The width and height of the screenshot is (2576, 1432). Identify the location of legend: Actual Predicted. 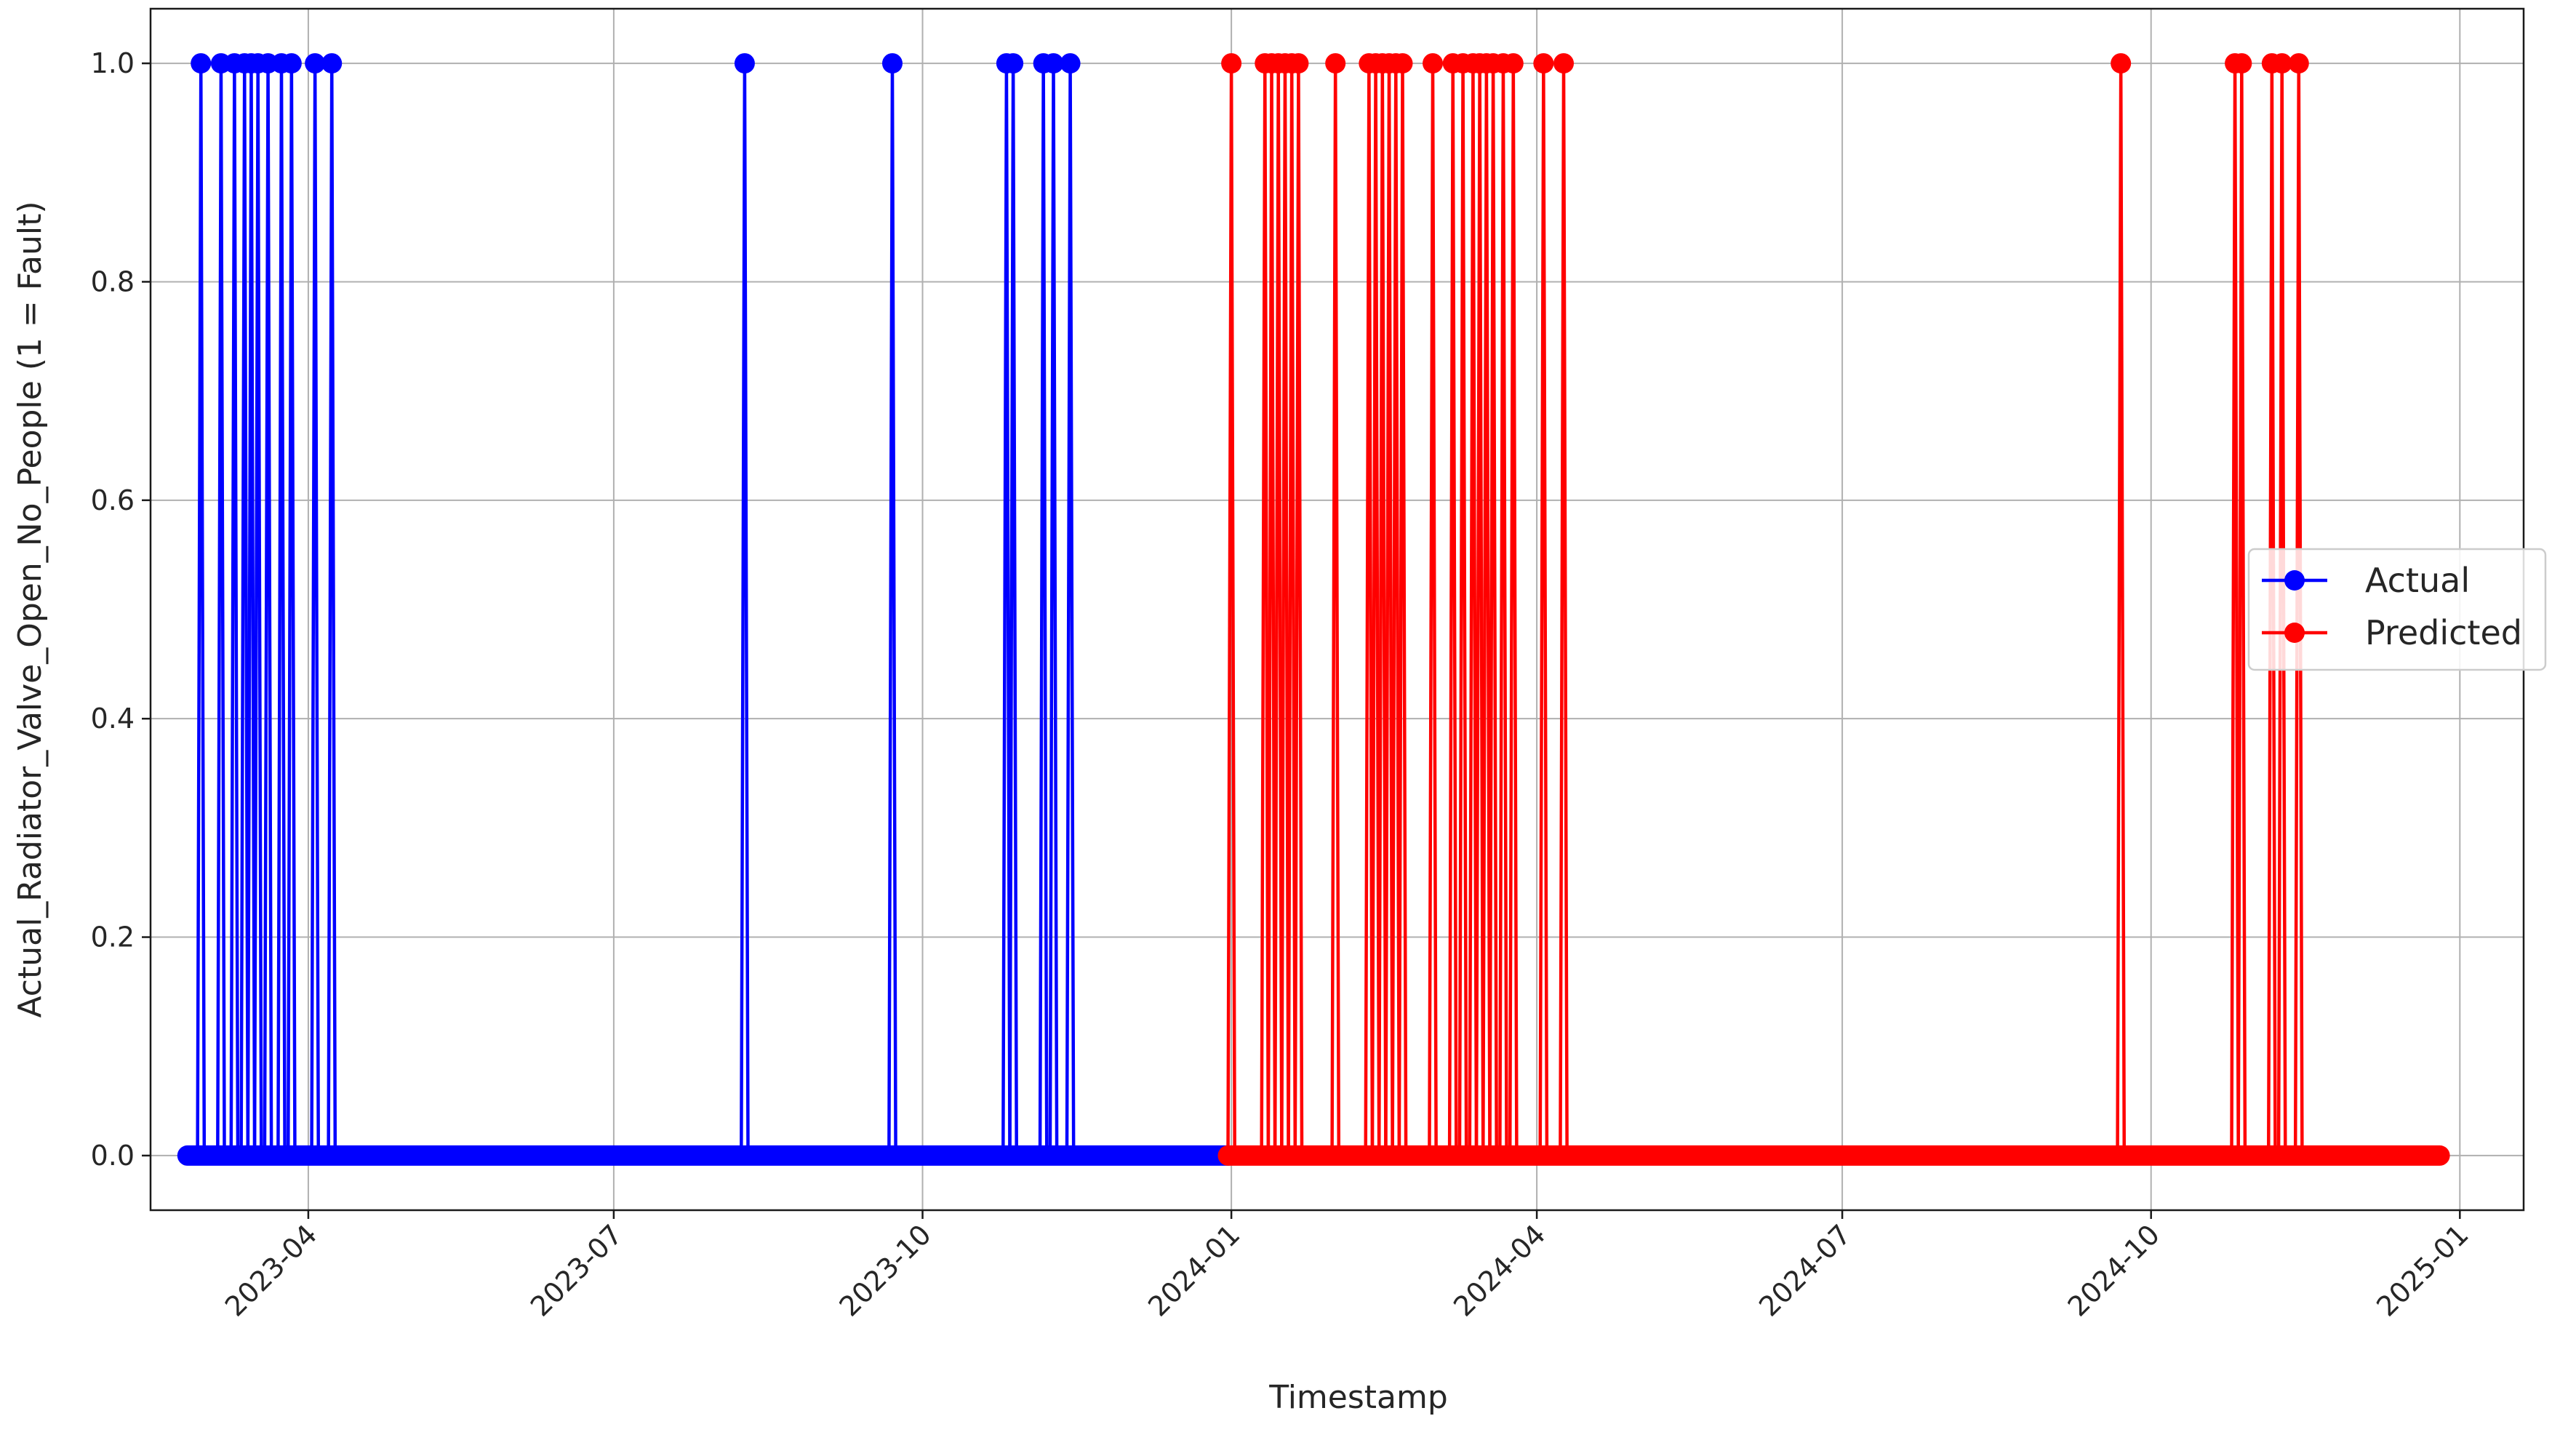
(2397, 609).